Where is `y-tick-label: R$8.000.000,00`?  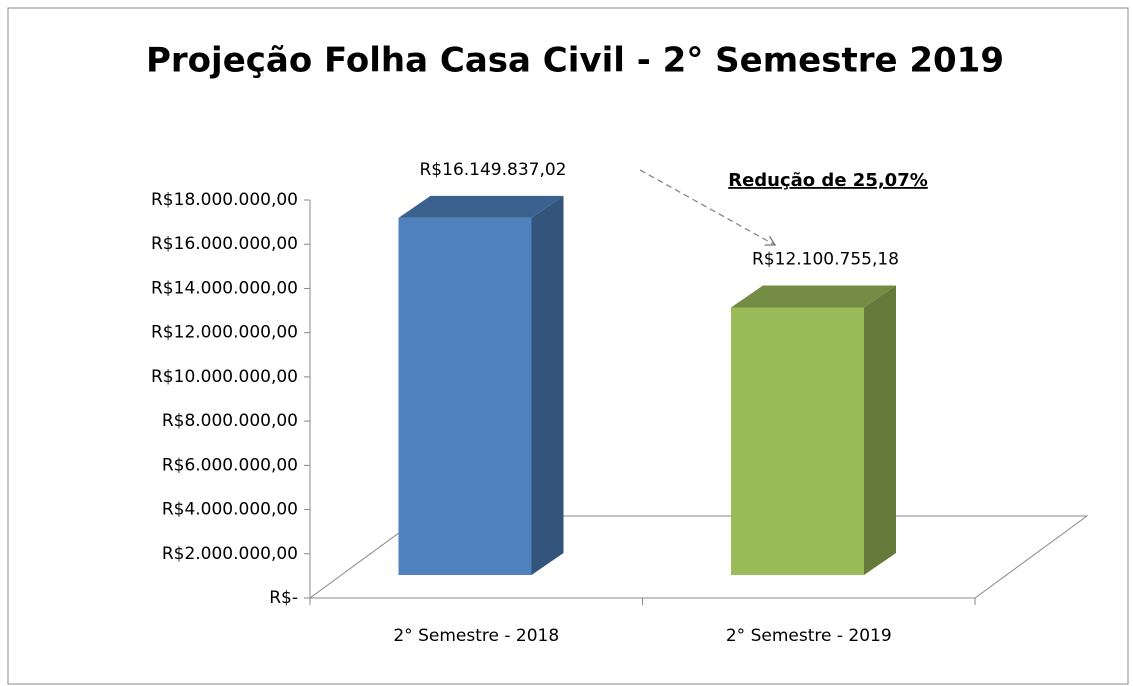 y-tick-label: R$8.000.000,00 is located at coordinates (230, 421).